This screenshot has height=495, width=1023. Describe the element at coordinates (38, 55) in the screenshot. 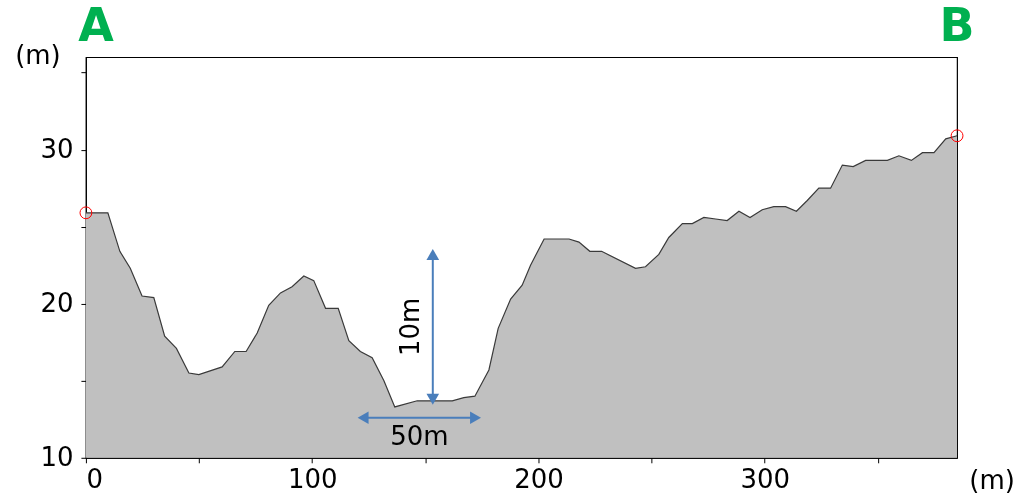

I see `y-axis-title: (m)` at that location.